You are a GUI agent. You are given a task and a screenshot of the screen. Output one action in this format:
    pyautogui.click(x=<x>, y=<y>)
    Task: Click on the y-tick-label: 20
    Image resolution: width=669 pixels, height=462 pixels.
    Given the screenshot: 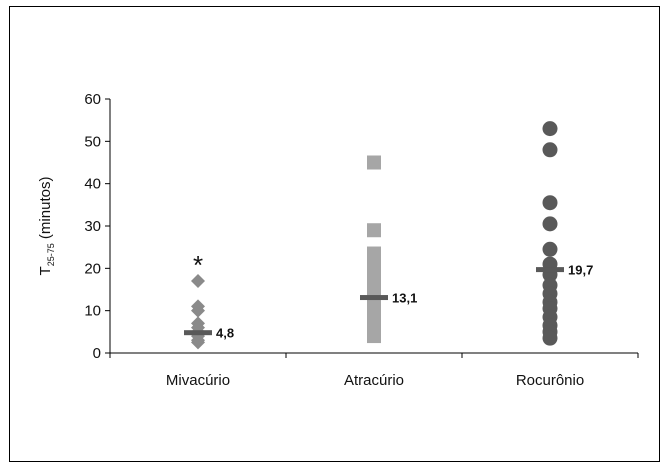 What is the action you would take?
    pyautogui.click(x=92, y=268)
    